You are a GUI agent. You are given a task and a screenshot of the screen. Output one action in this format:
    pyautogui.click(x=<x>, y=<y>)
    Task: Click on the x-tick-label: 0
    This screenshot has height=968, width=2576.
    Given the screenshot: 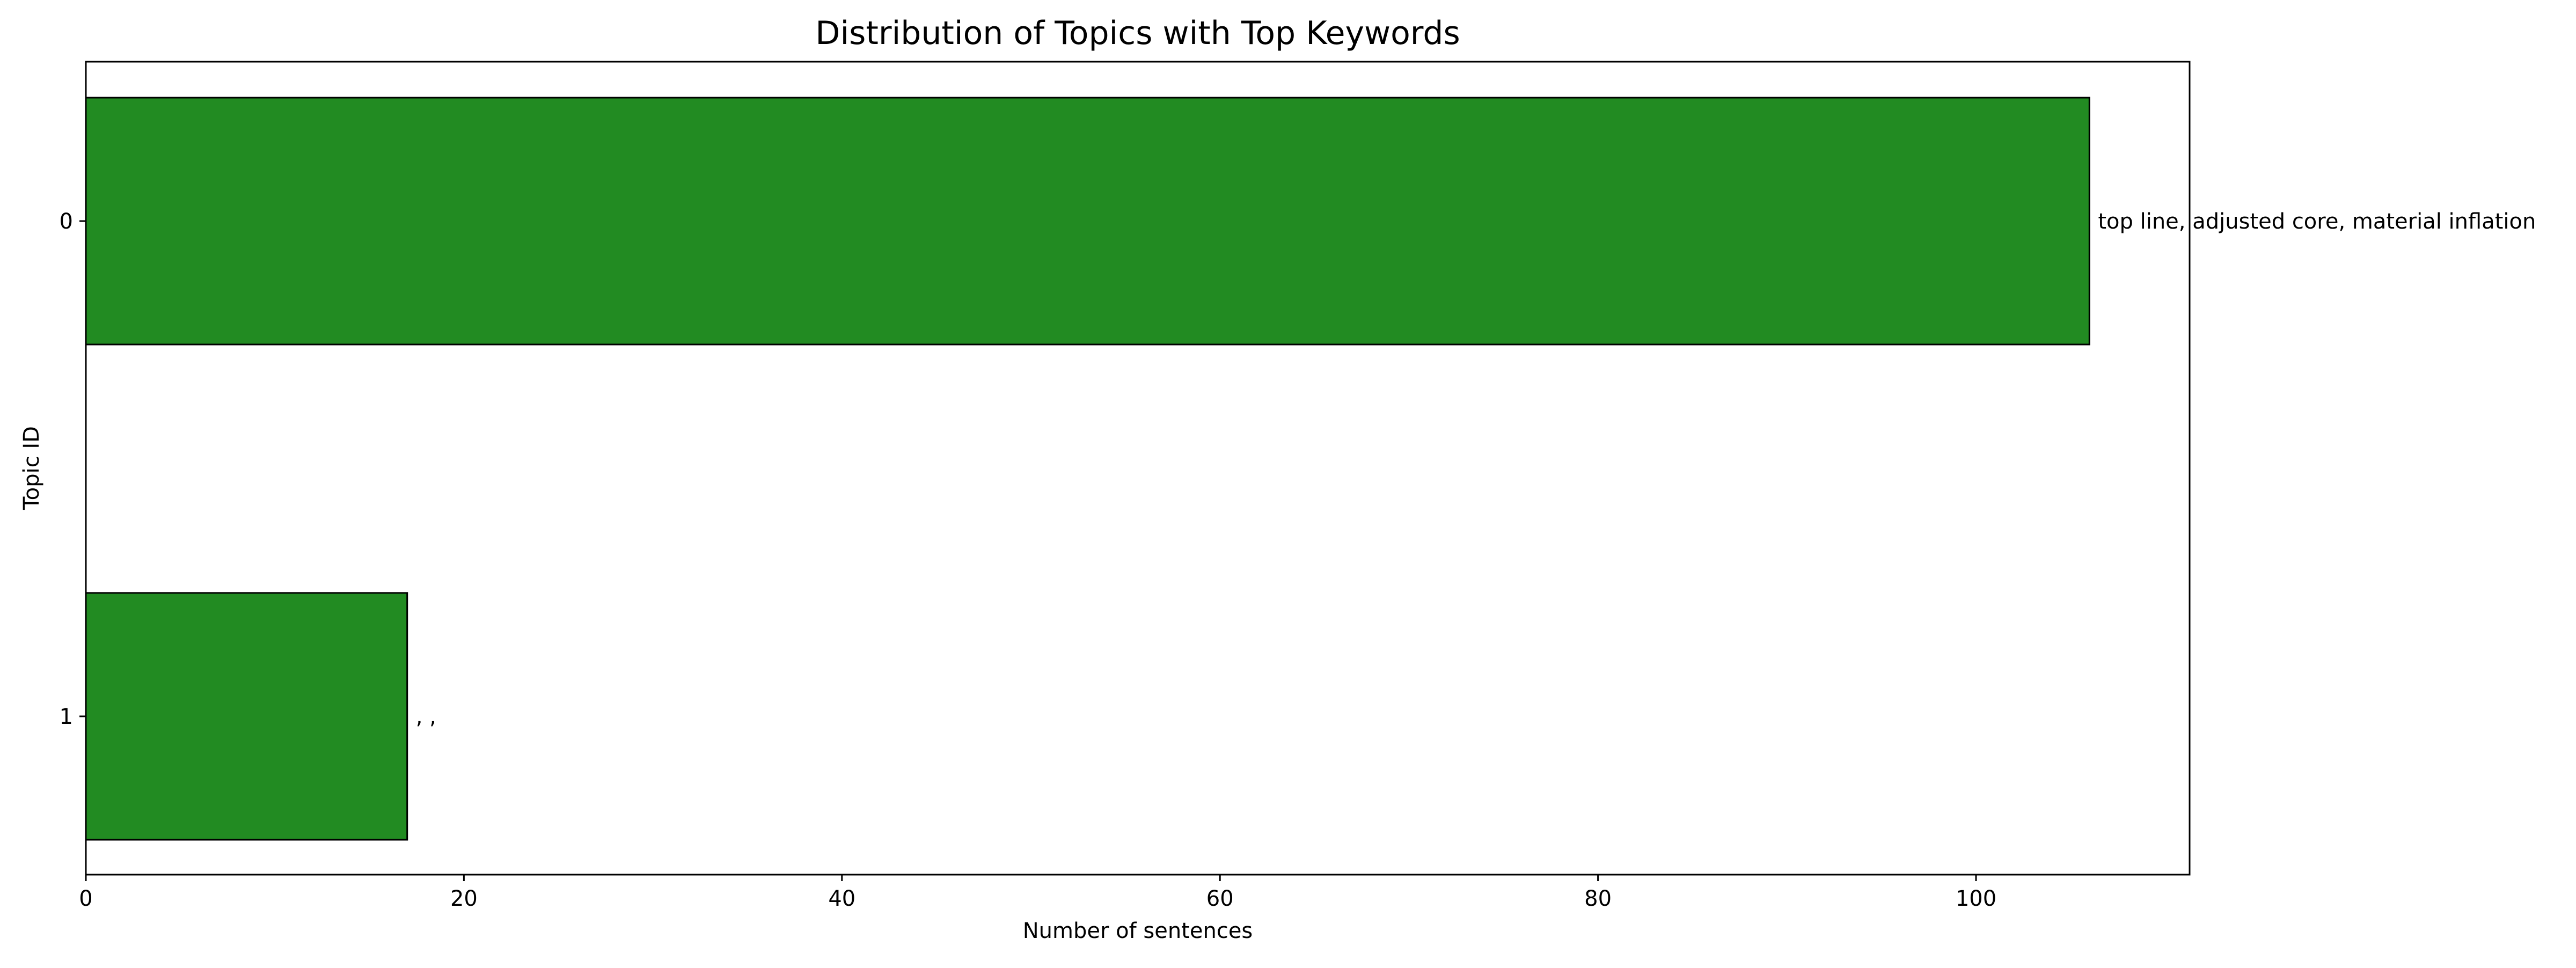 What is the action you would take?
    pyautogui.click(x=85, y=899)
    